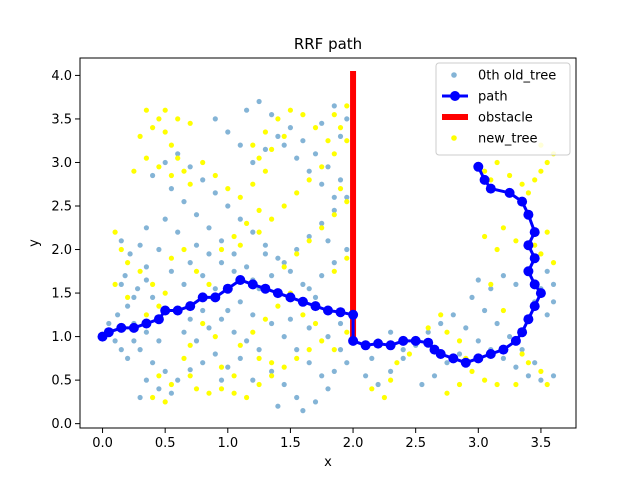 Image resolution: width=640 pixels, height=480 pixels. I want to click on legend-label: 0th old_tree, so click(517, 76).